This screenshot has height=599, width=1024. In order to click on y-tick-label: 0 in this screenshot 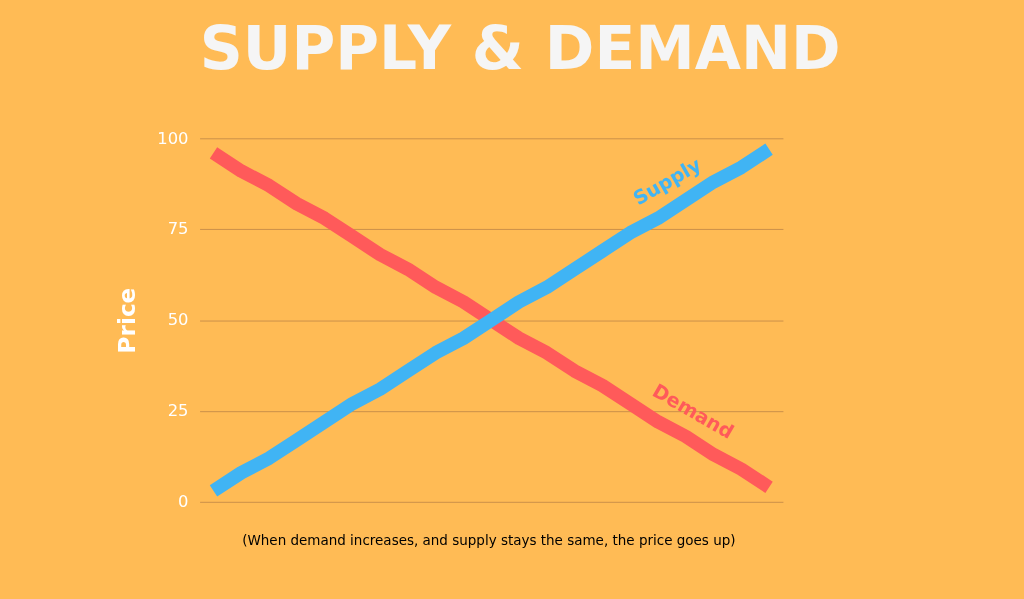, I will do `click(183, 502)`.